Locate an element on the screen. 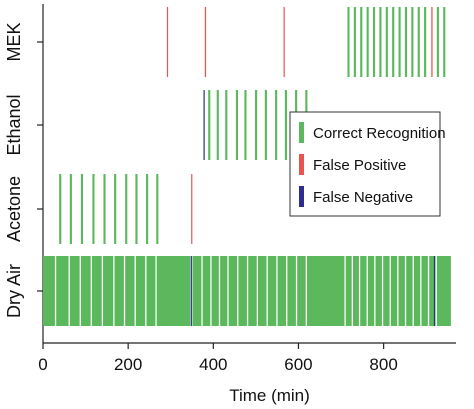  x-tick-label-200: 200 is located at coordinates (128, 364).